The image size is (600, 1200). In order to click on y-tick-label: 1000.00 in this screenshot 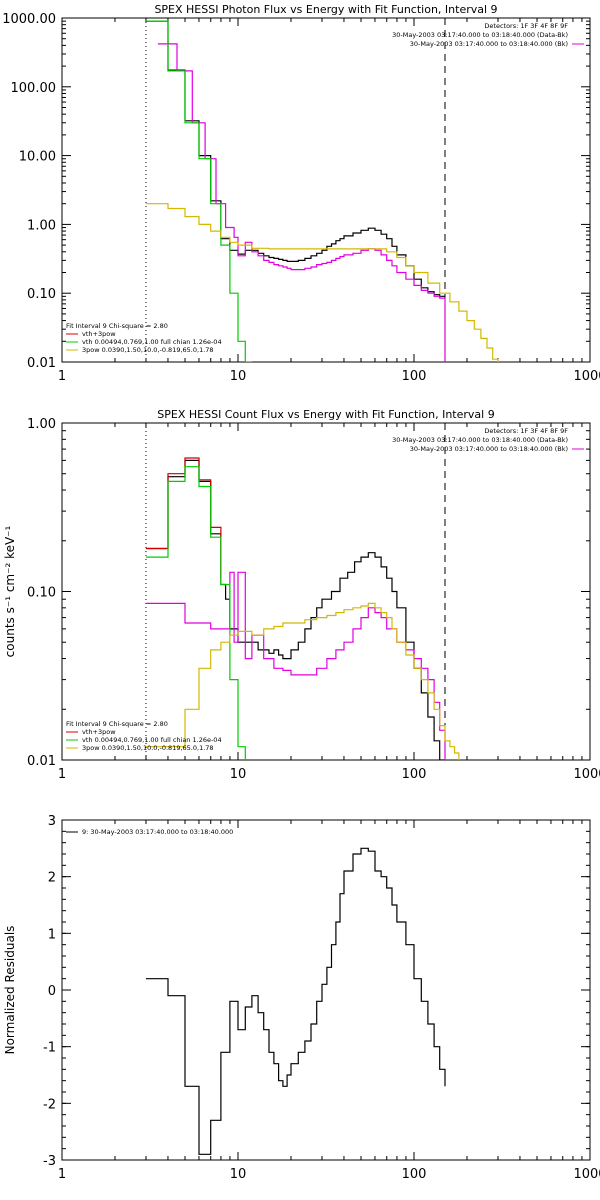, I will do `click(29, 19)`.